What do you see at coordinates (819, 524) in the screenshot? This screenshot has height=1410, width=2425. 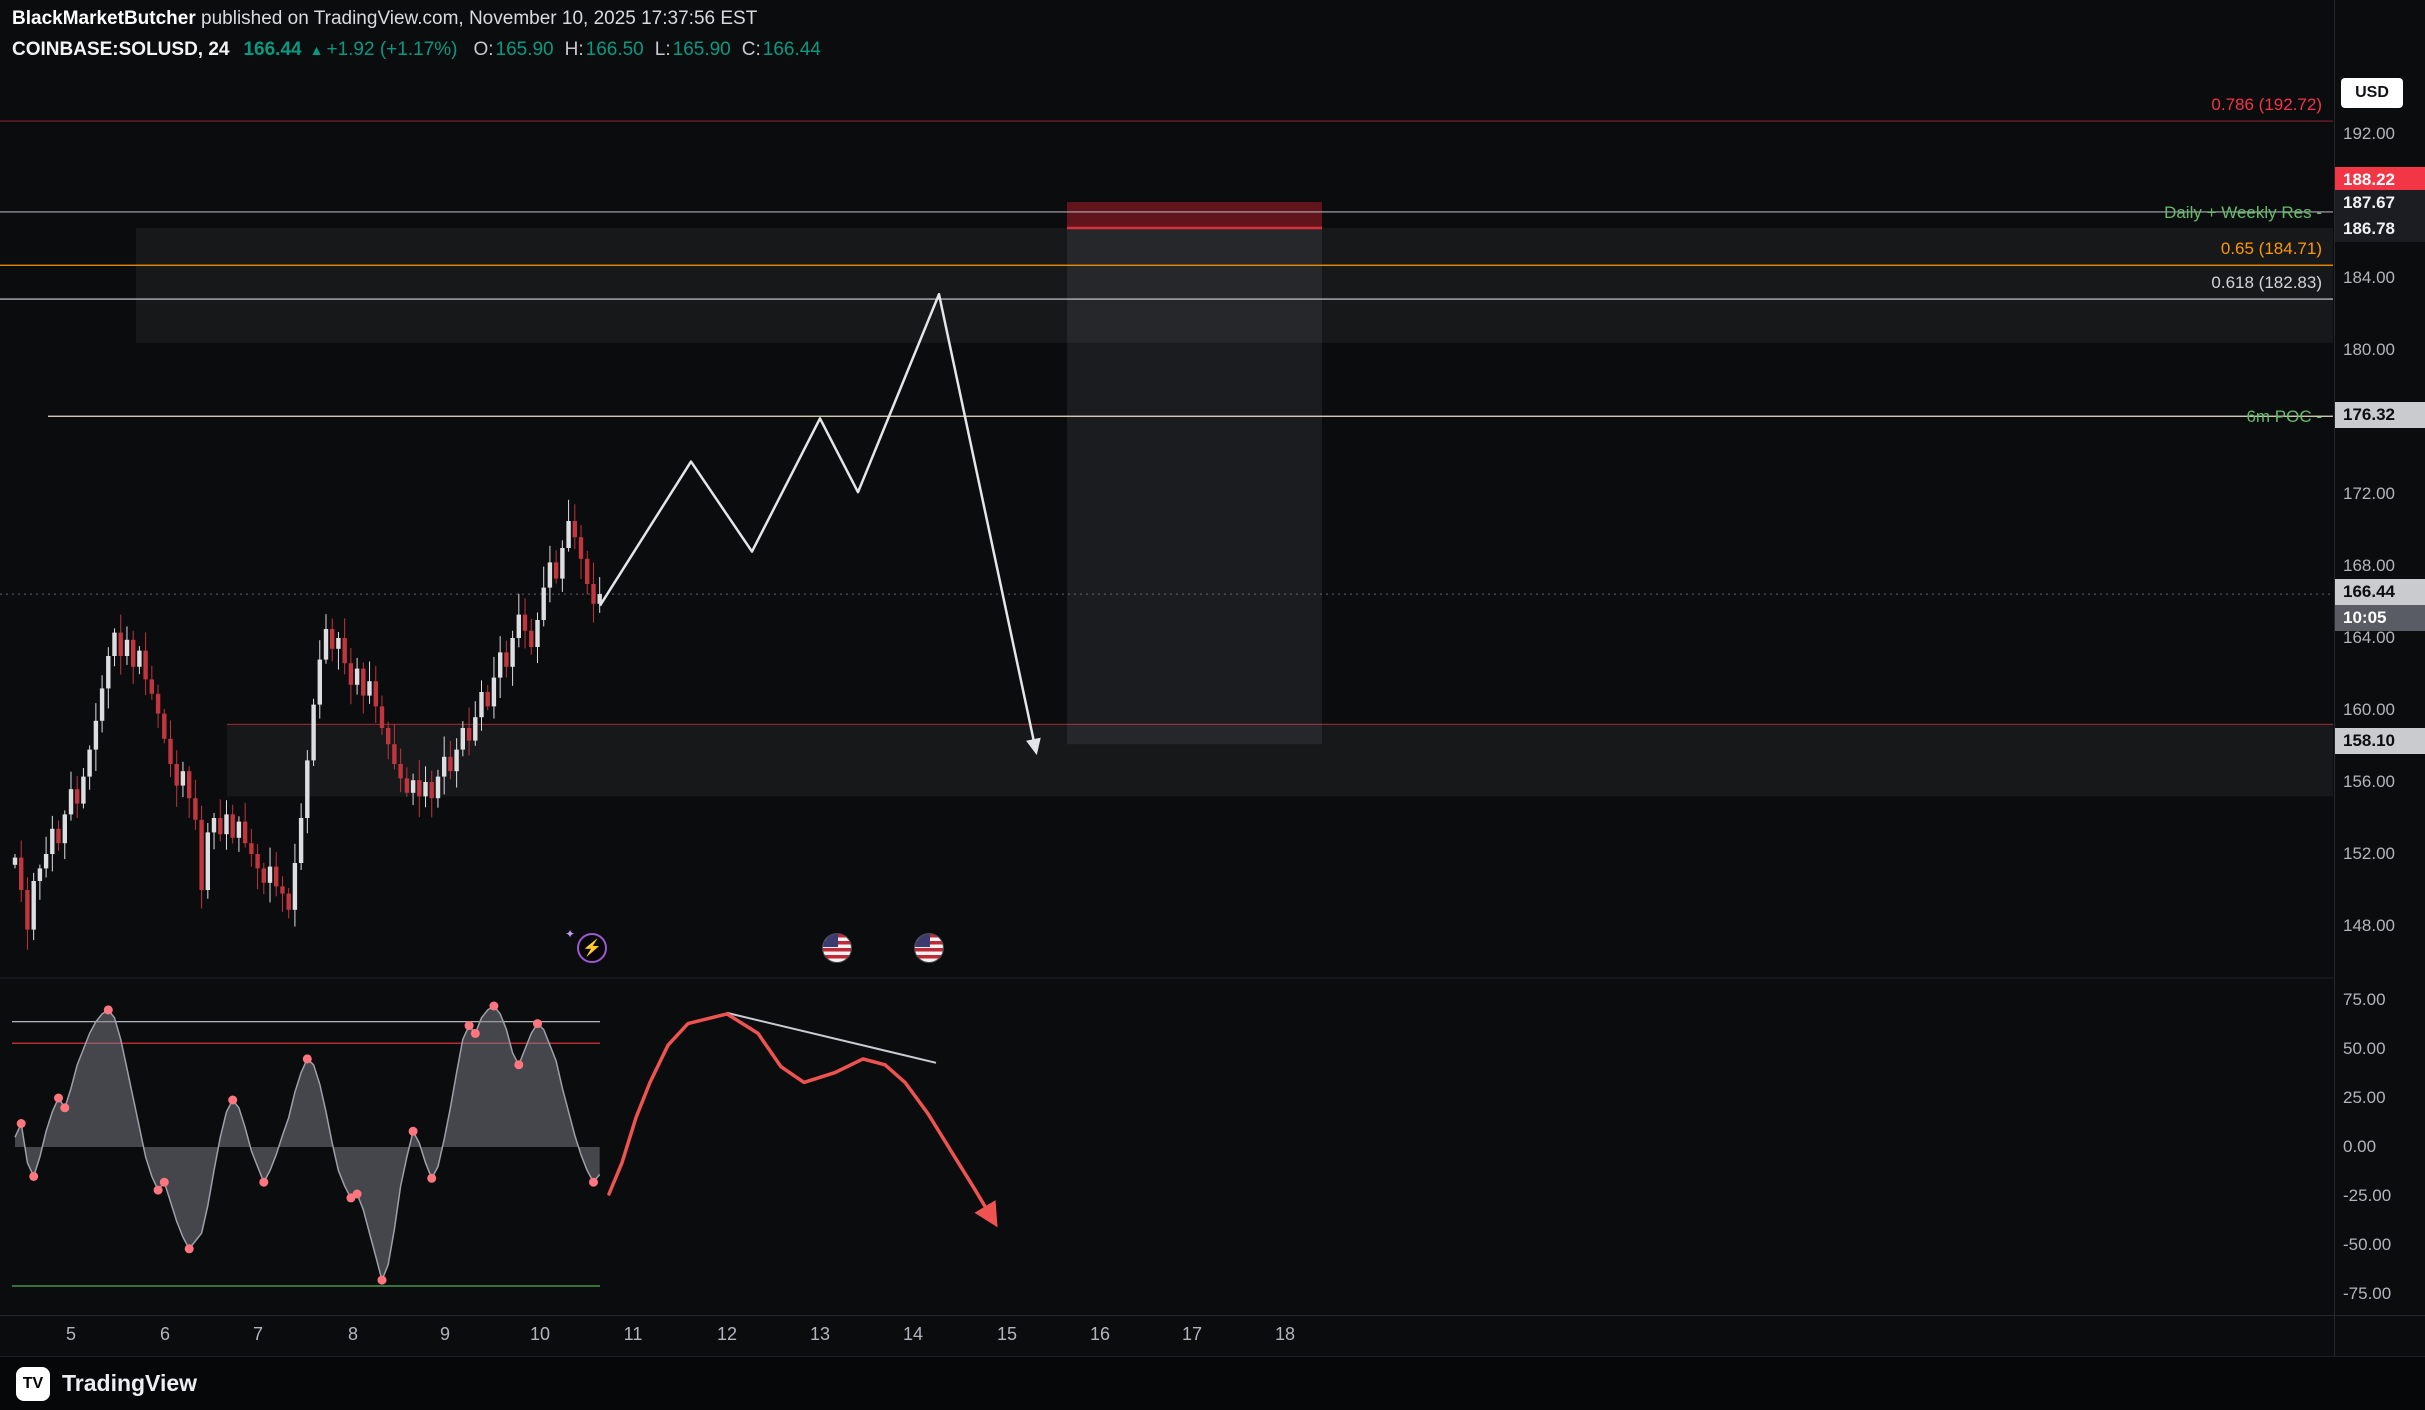 I see `projection-path-drawing` at bounding box center [819, 524].